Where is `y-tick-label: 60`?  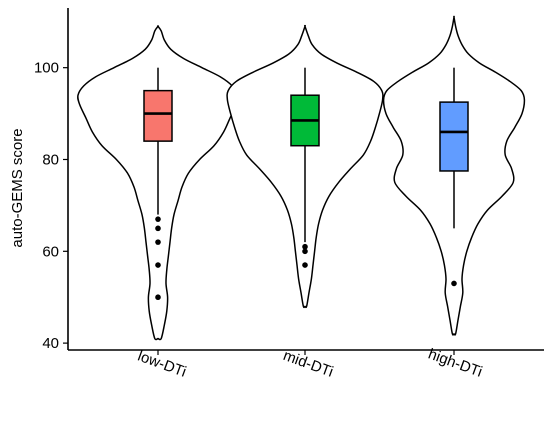
y-tick-label: 60 is located at coordinates (50, 251).